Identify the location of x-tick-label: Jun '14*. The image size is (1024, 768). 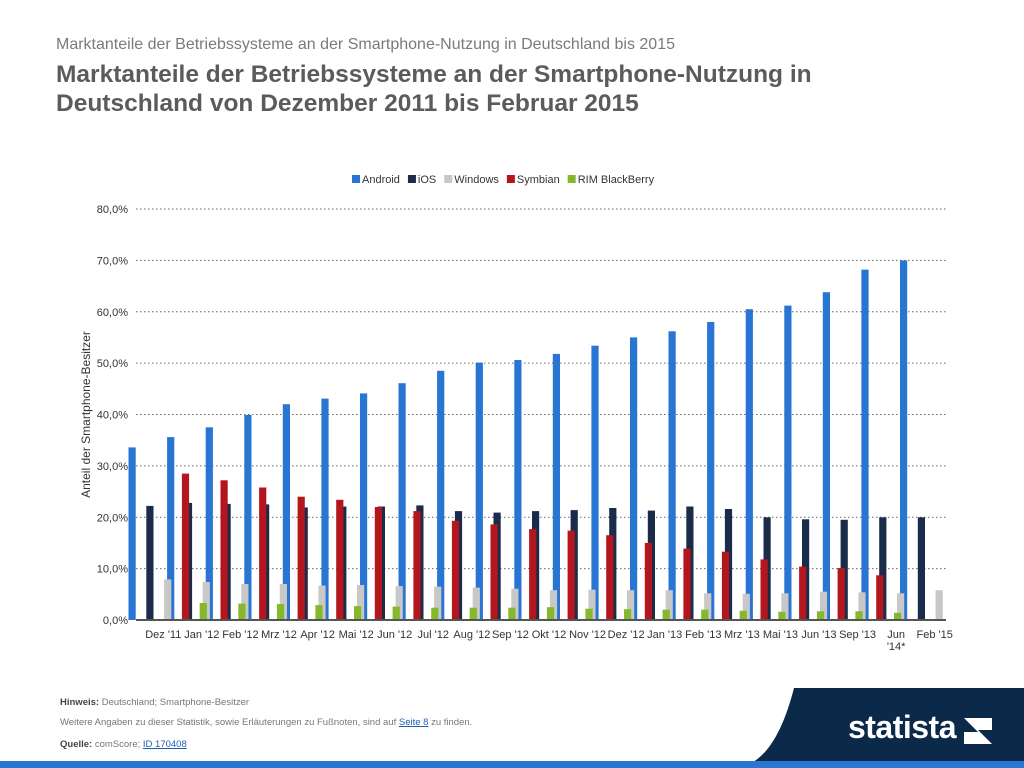
(896, 641).